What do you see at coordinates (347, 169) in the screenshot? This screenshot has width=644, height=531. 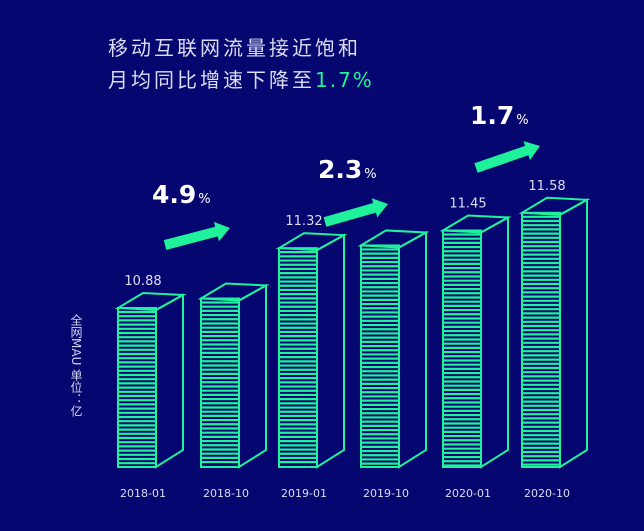 I see `growth-rate-label: 2.3%` at bounding box center [347, 169].